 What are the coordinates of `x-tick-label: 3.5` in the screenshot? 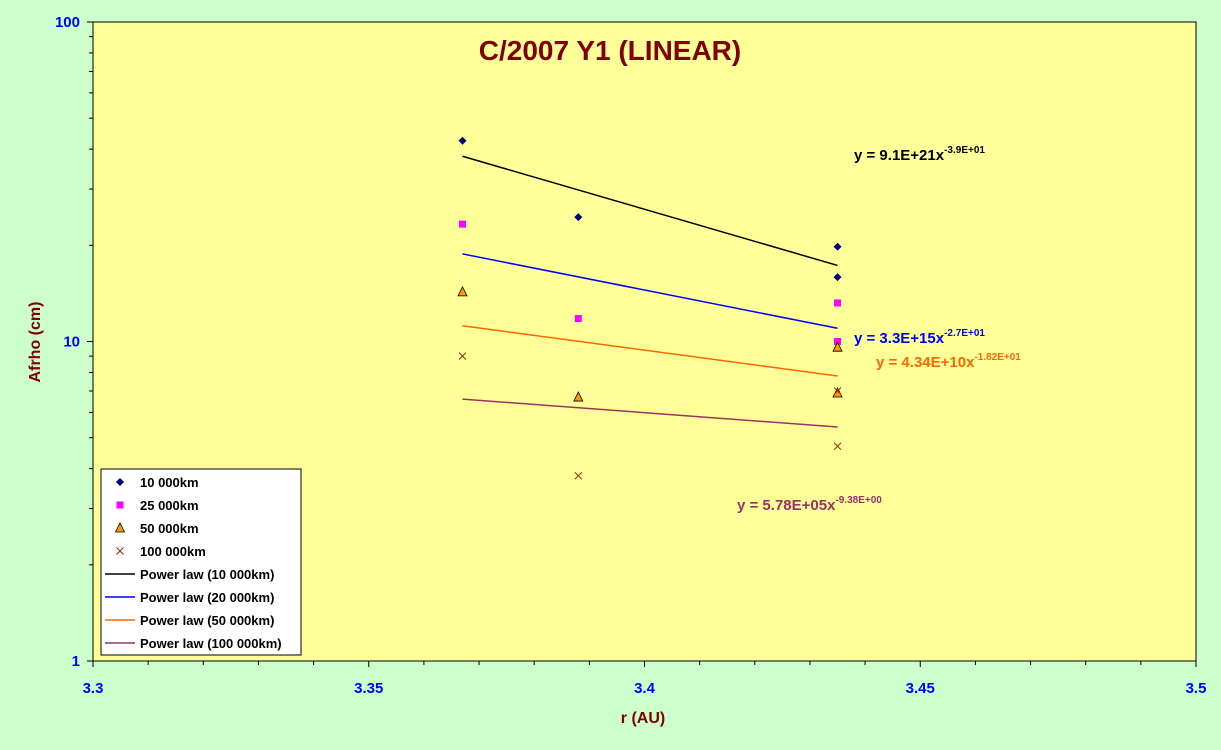 It's located at (1196, 688).